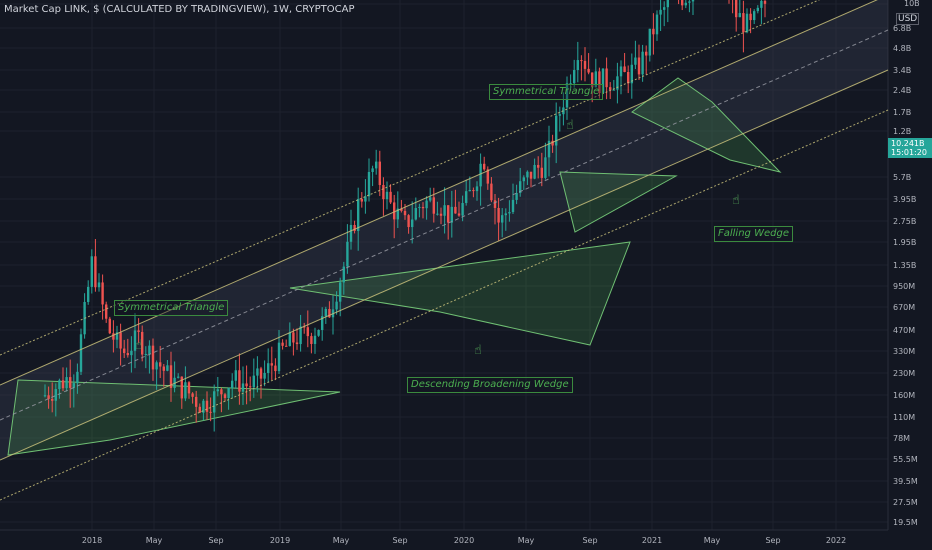 Image resolution: width=932 pixels, height=550 pixels. Describe the element at coordinates (92, 540) in the screenshot. I see `x-tick-label: 2018` at that location.